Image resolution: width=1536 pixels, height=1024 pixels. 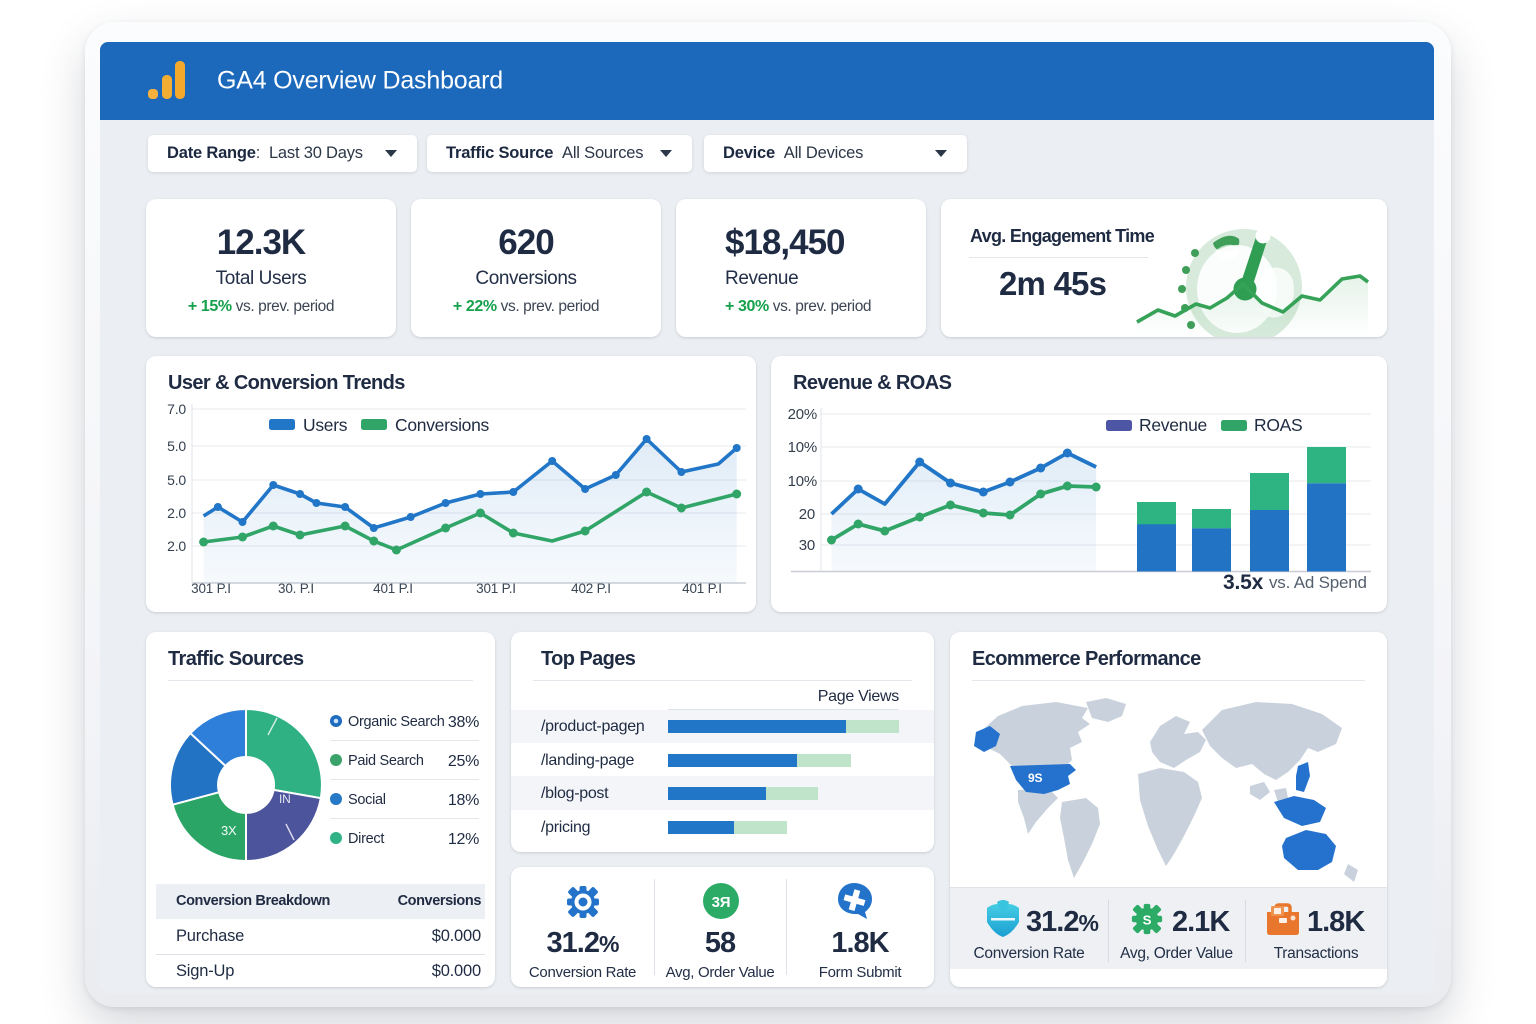 I want to click on svg-text: 30, so click(x=807, y=545).